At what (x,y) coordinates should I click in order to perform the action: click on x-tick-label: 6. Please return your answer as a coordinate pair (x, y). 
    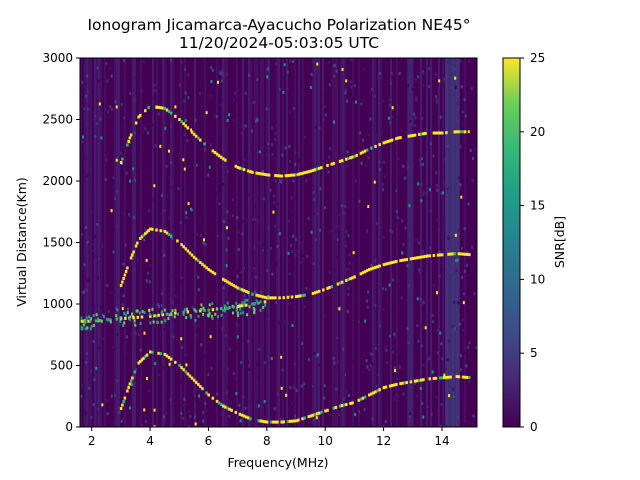
    Looking at the image, I should click on (209, 441).